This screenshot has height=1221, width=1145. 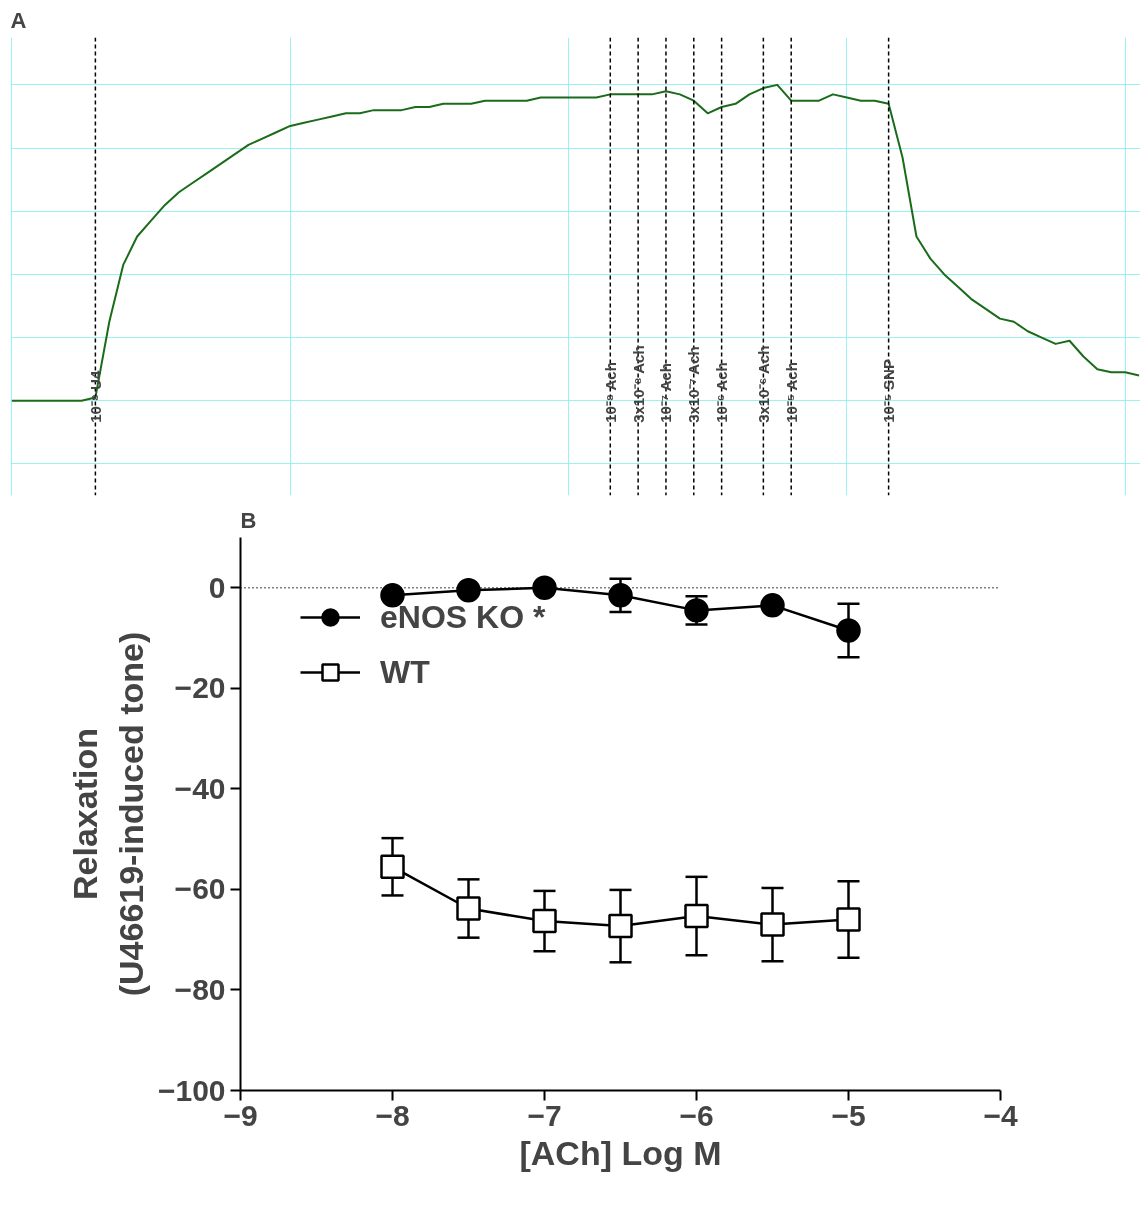 What do you see at coordinates (763, 384) in the screenshot?
I see `x-tick-label: 3x10⁻⁶ Ach` at bounding box center [763, 384].